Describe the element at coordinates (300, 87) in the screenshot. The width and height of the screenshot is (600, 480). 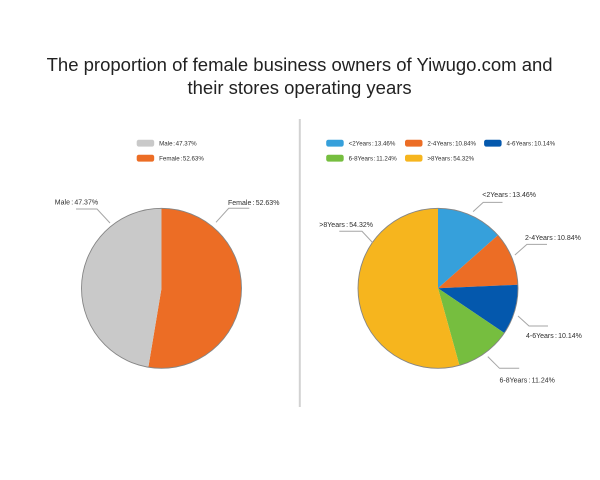
I see `svg-text: their stores operating years` at that location.